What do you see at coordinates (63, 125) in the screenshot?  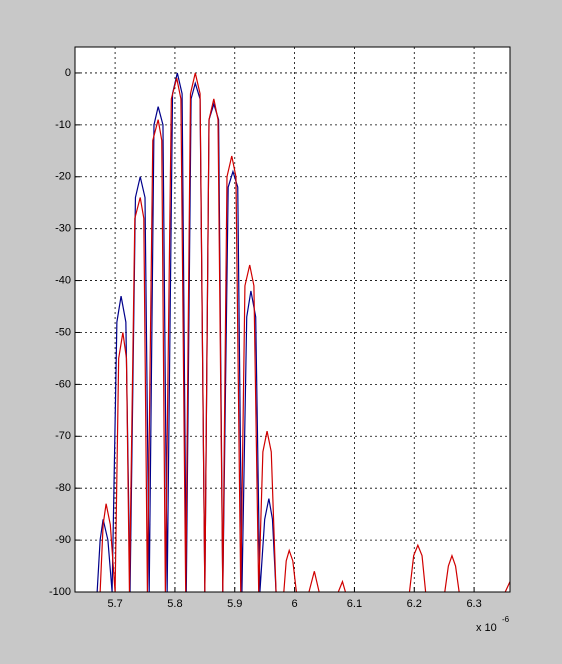 I see `y-tick-label: -10` at bounding box center [63, 125].